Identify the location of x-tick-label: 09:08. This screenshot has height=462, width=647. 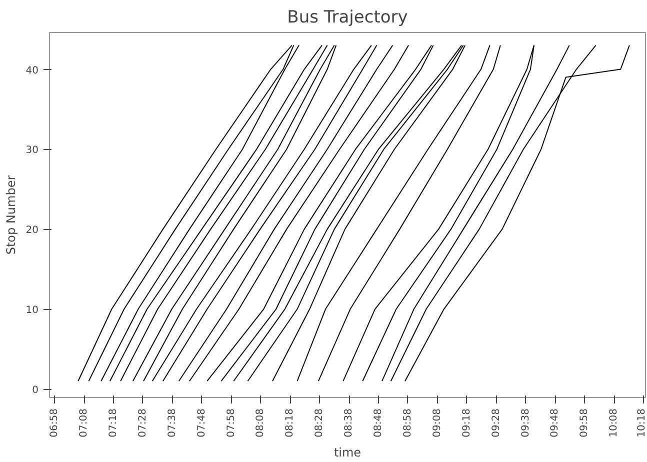
(437, 423).